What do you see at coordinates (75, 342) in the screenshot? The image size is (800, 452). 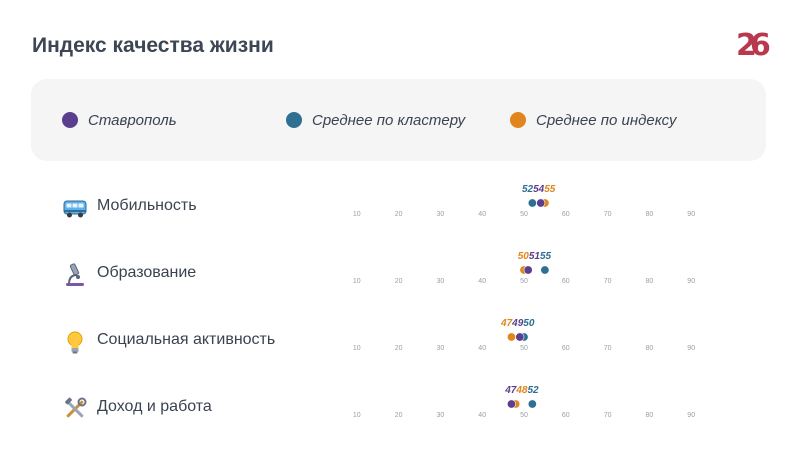 I see `lightbulb-icon` at bounding box center [75, 342].